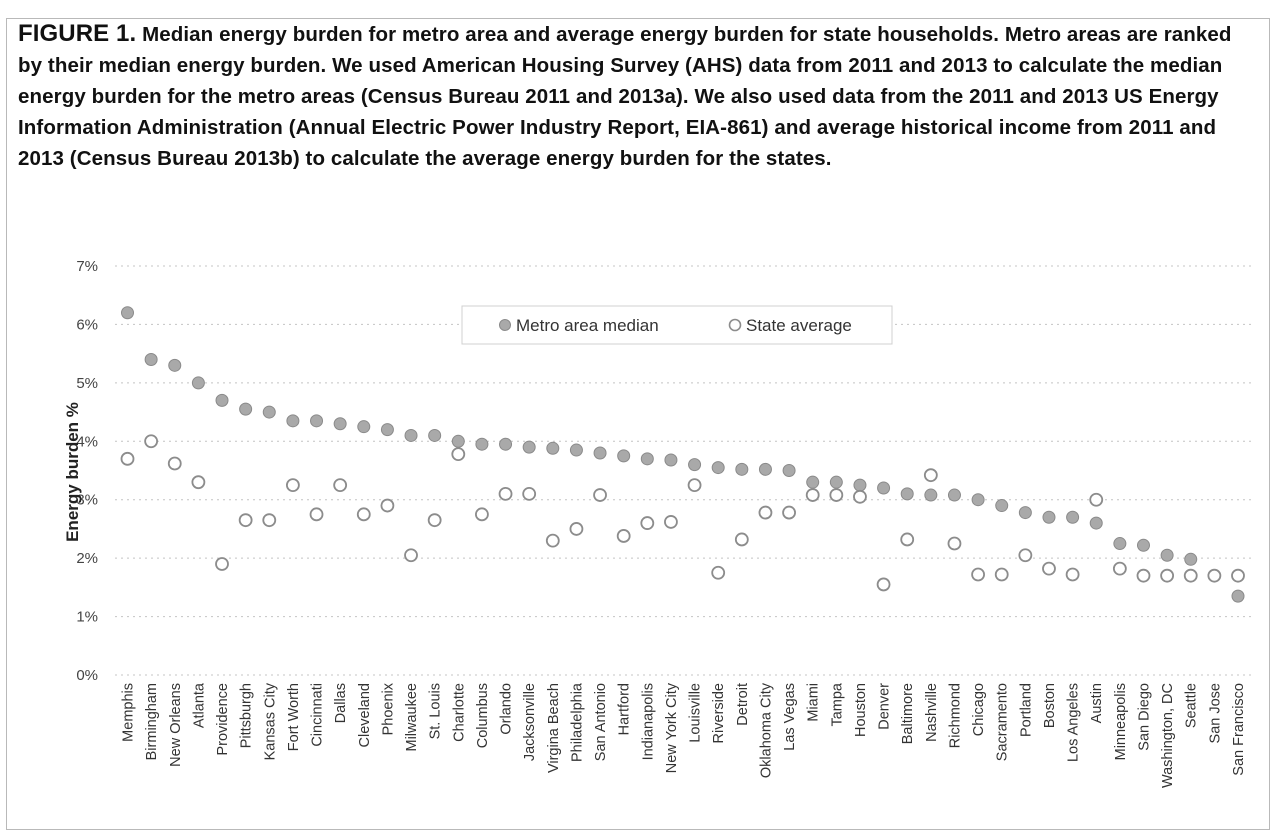 This screenshot has height=840, width=1280. Describe the element at coordinates (696, 713) in the screenshot. I see `x-category-label: Louisville` at that location.